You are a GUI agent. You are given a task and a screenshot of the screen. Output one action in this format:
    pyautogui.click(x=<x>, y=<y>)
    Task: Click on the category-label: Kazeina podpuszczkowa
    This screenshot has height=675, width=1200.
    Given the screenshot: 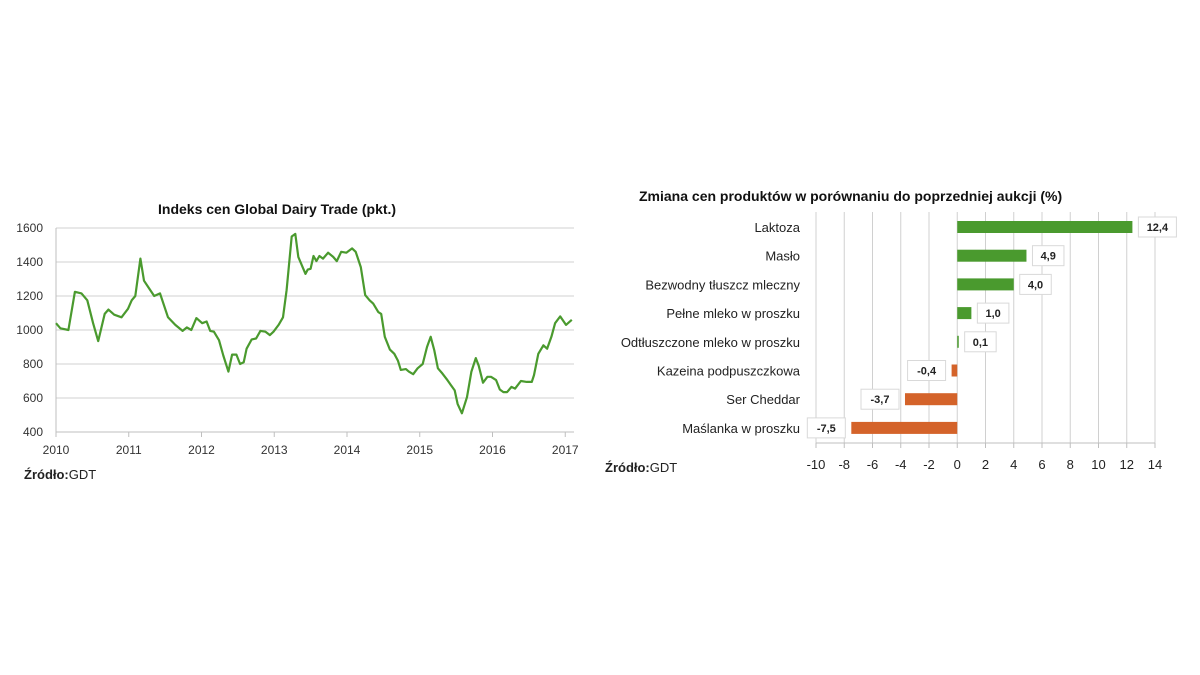 What is the action you would take?
    pyautogui.click(x=729, y=371)
    